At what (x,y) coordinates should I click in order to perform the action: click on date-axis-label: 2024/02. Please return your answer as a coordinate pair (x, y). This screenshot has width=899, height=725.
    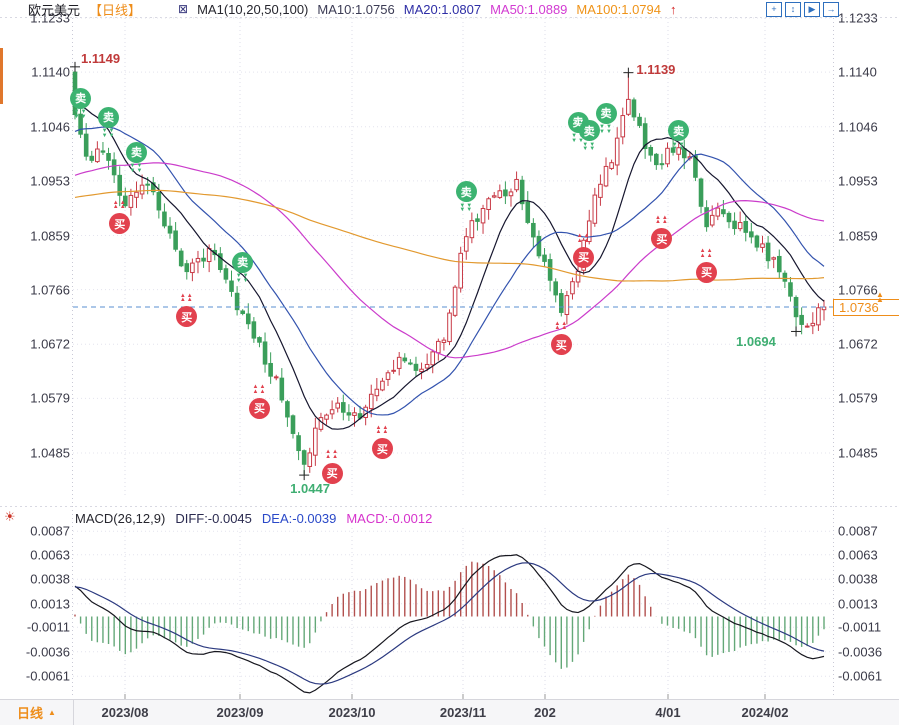
    Looking at the image, I should click on (765, 712).